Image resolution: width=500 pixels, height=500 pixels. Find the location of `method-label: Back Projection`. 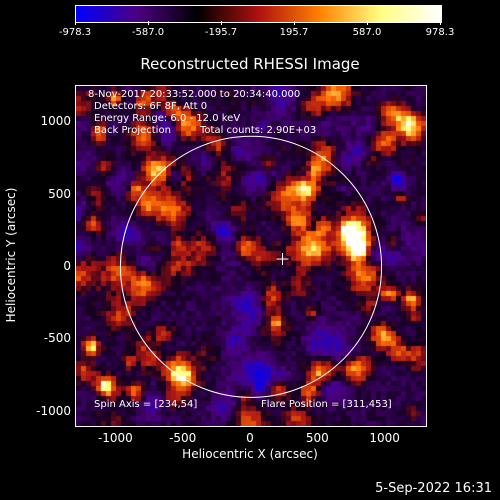

method-label: Back Projection is located at coordinates (132, 130).